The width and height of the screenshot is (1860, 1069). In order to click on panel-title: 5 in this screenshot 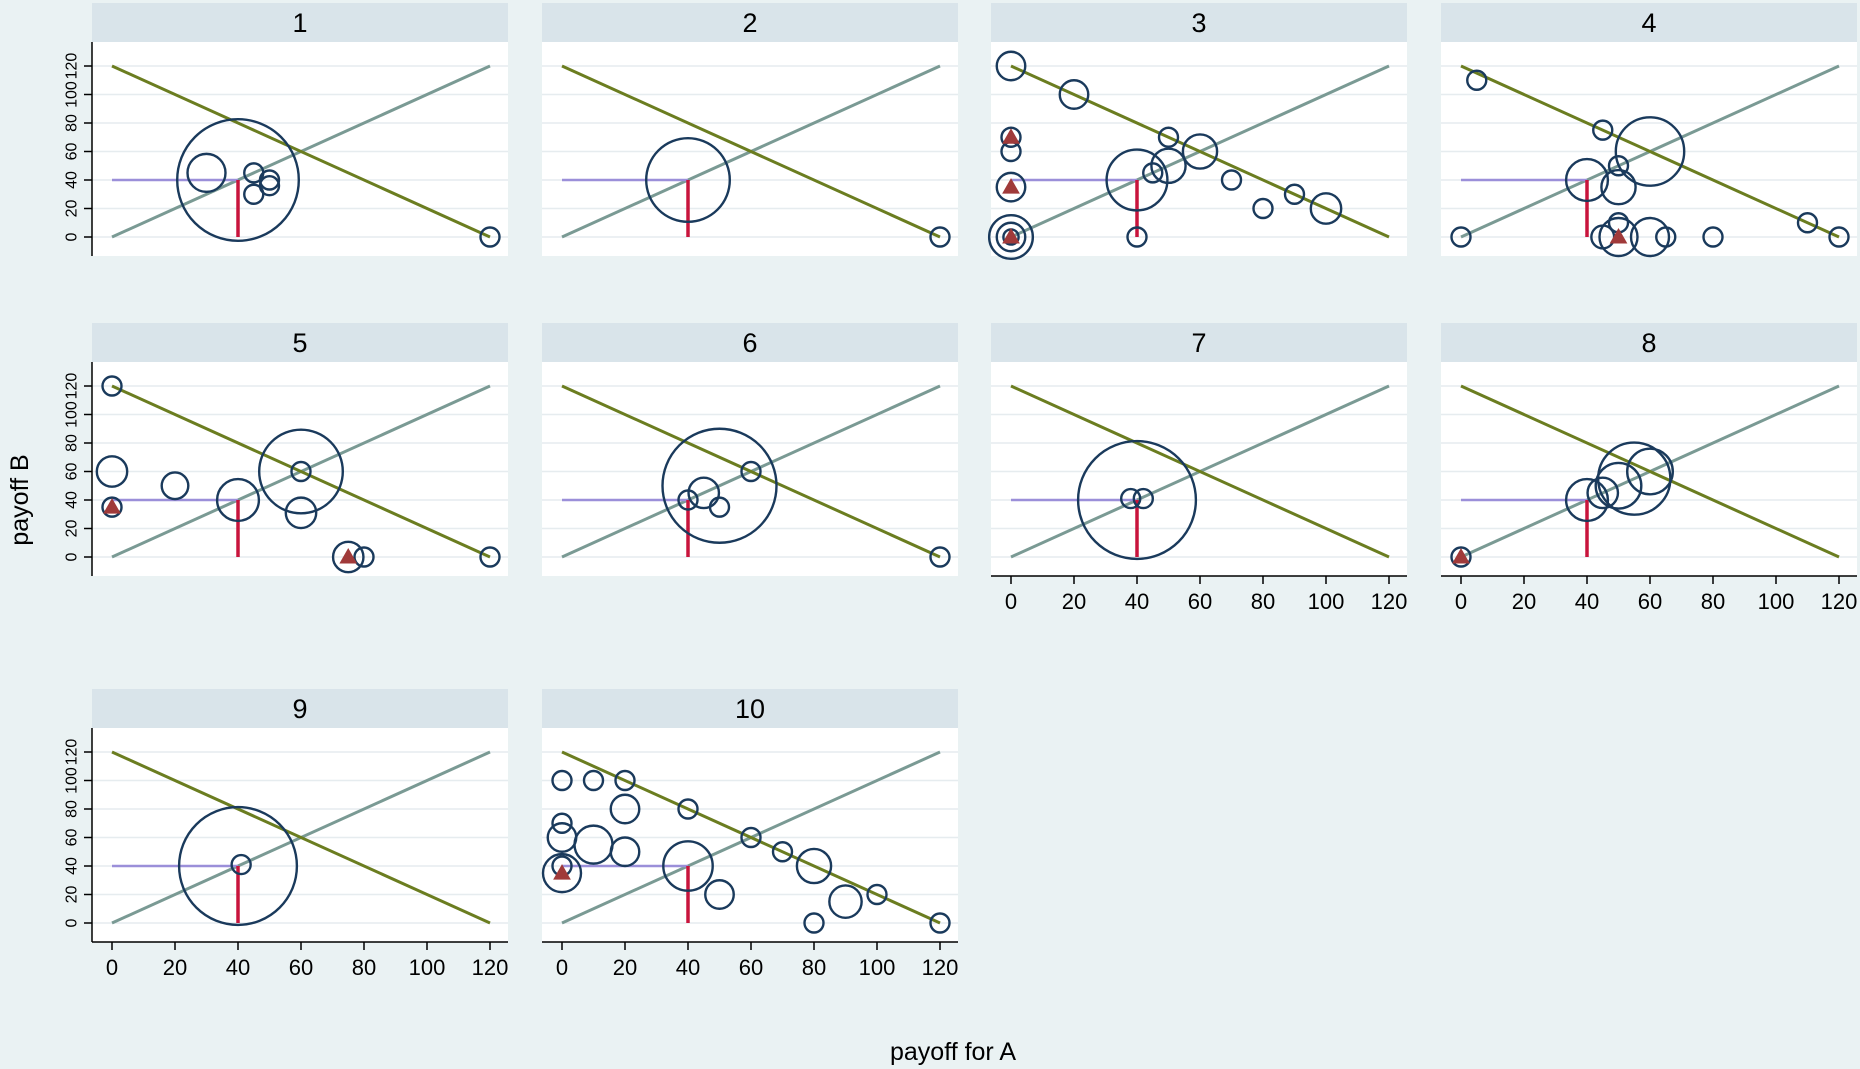, I will do `click(299, 343)`.